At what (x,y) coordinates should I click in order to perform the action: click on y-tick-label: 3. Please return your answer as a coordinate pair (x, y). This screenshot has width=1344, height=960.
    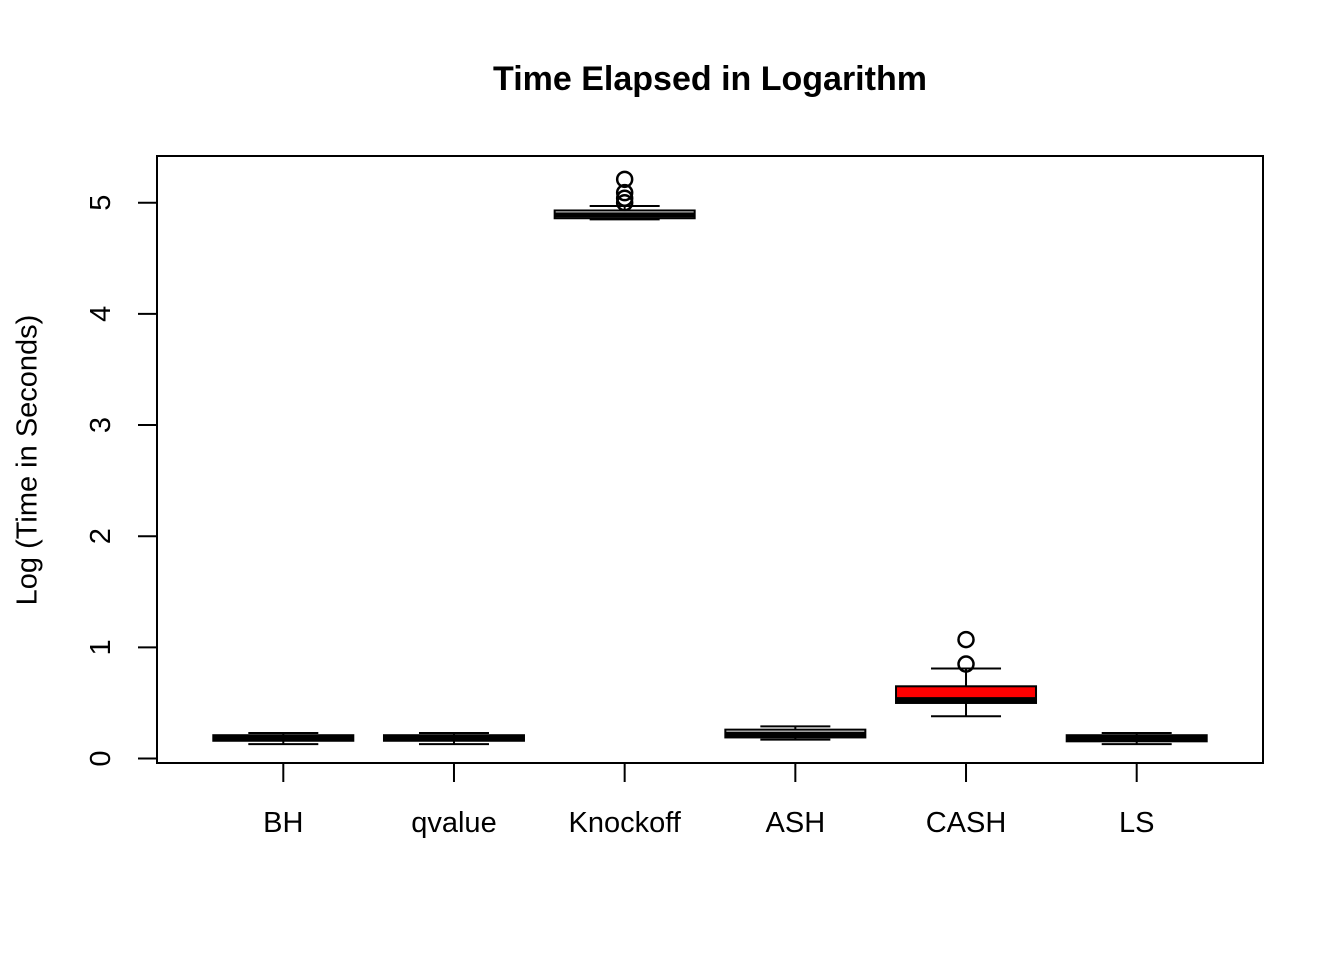
    Looking at the image, I should click on (101, 425).